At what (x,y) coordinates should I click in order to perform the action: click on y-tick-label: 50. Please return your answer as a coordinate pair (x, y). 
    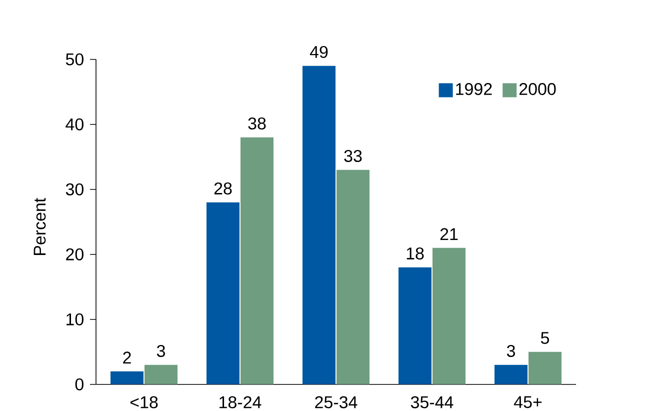
    Looking at the image, I should click on (75, 59).